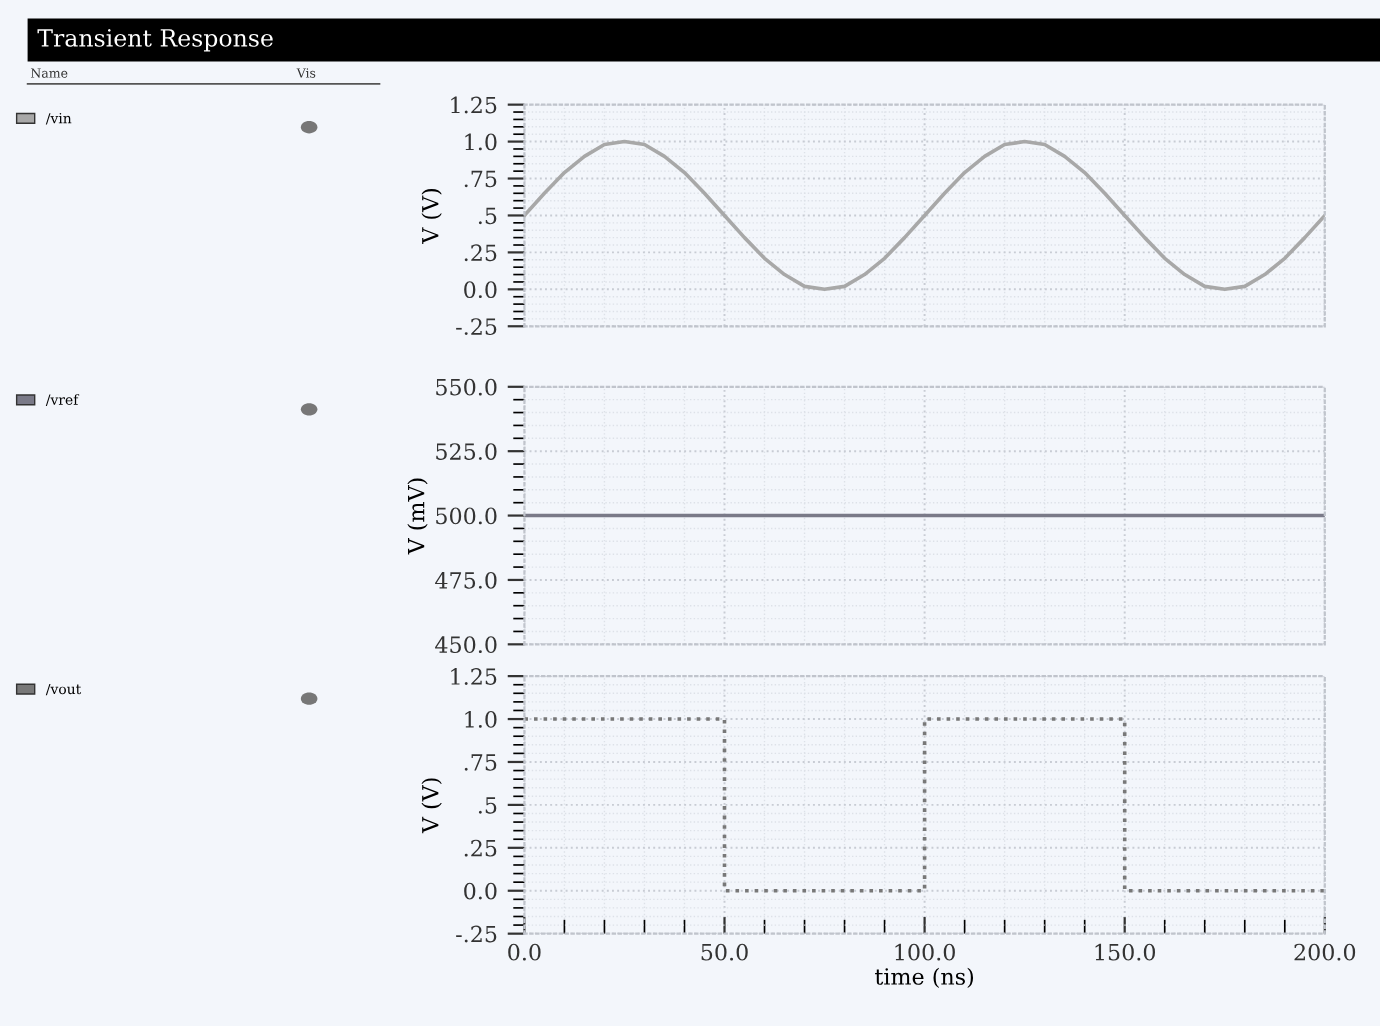 The image size is (1380, 1026). Describe the element at coordinates (417, 516) in the screenshot. I see `y-axis-title: V (mV)` at that location.